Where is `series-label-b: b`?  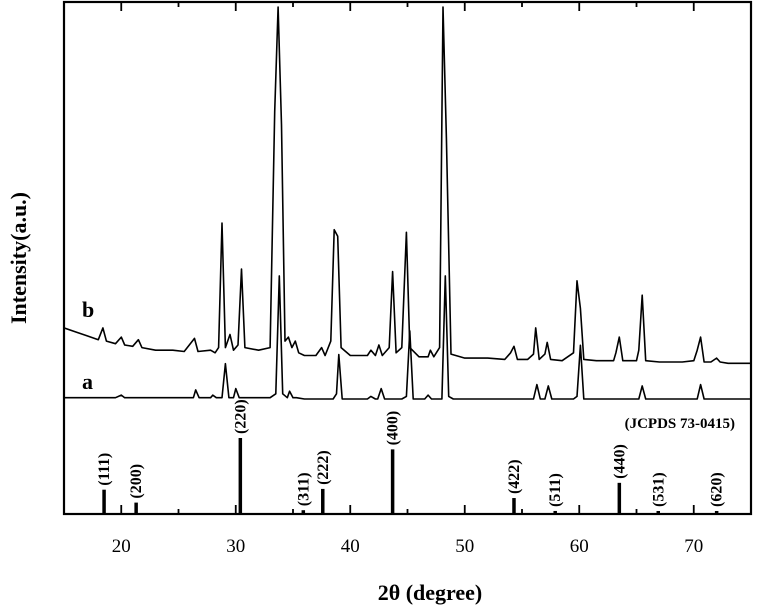 series-label-b: b is located at coordinates (88, 309).